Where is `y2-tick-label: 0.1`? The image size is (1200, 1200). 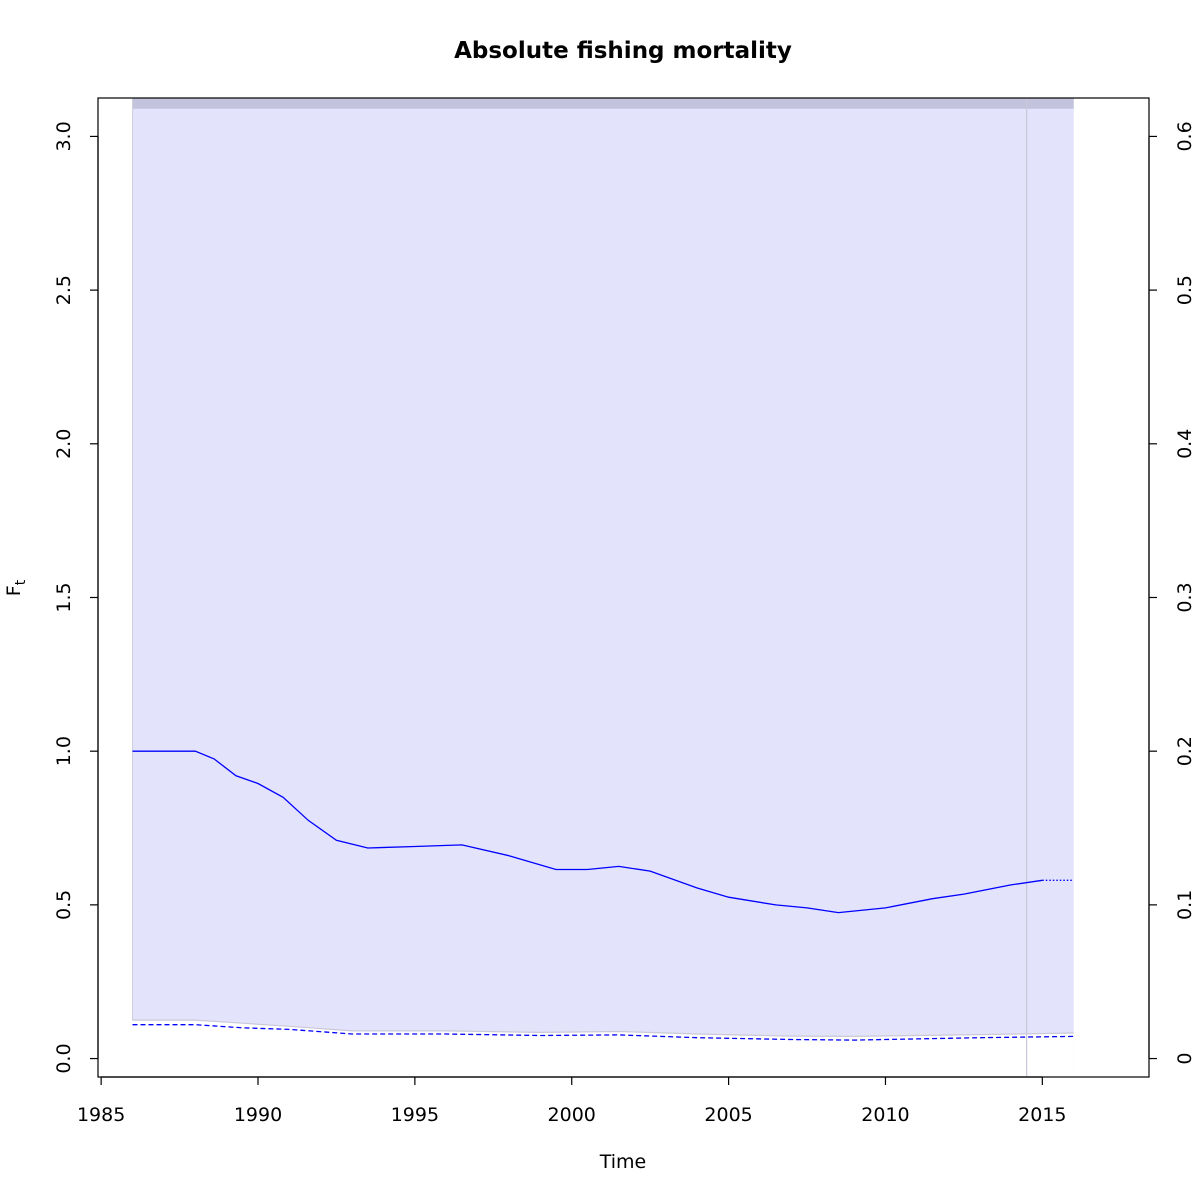
y2-tick-label: 0.1 is located at coordinates (1185, 905).